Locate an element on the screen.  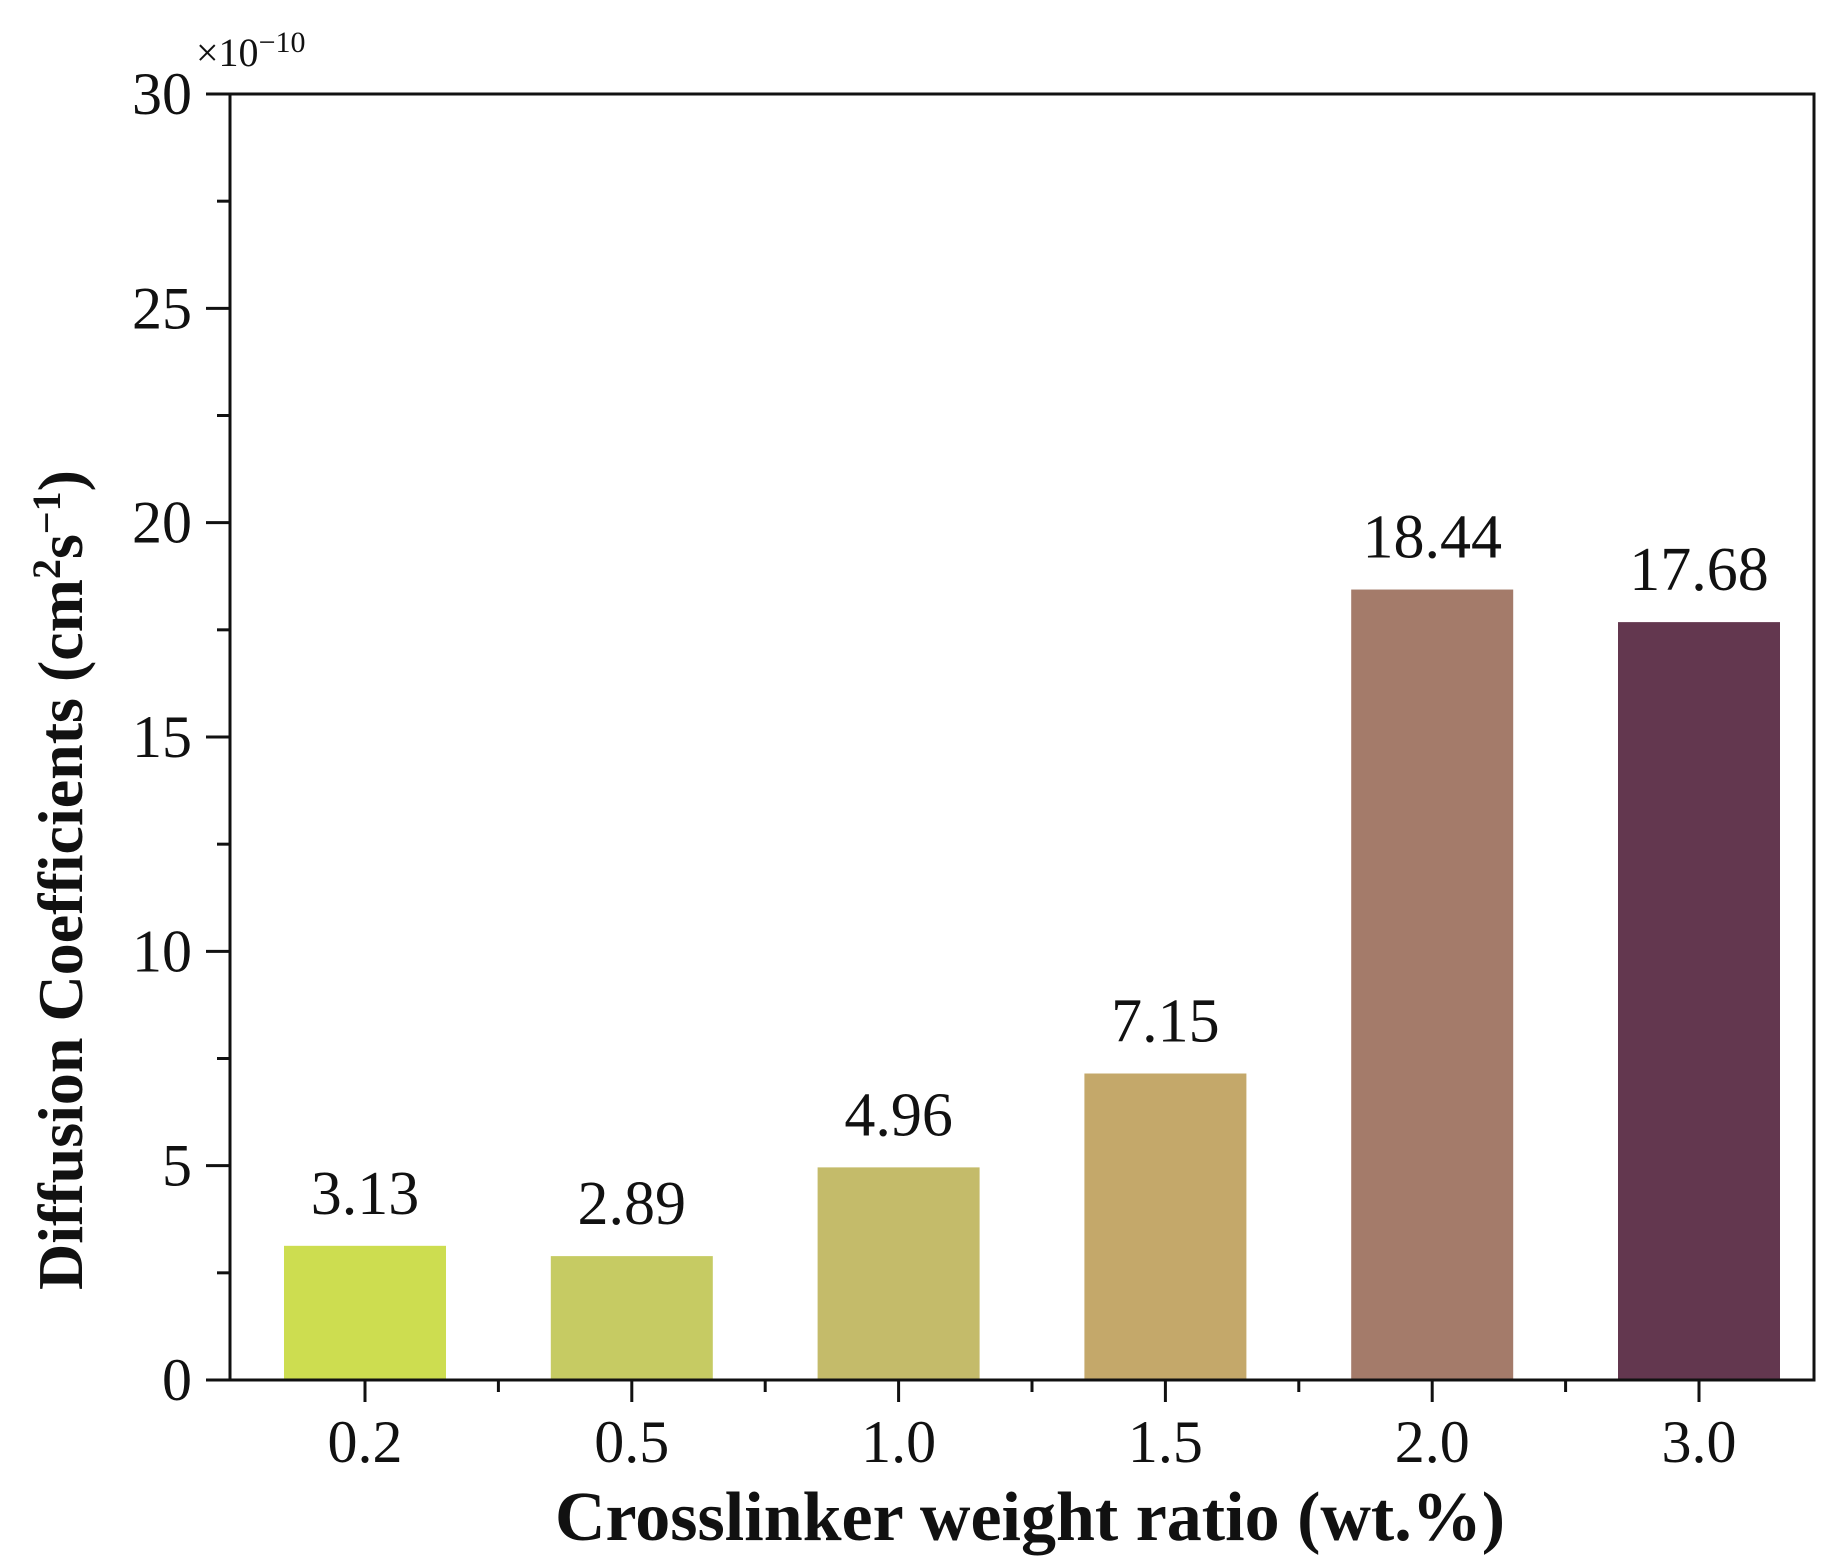
bar-0.2 is located at coordinates (365, 1312).